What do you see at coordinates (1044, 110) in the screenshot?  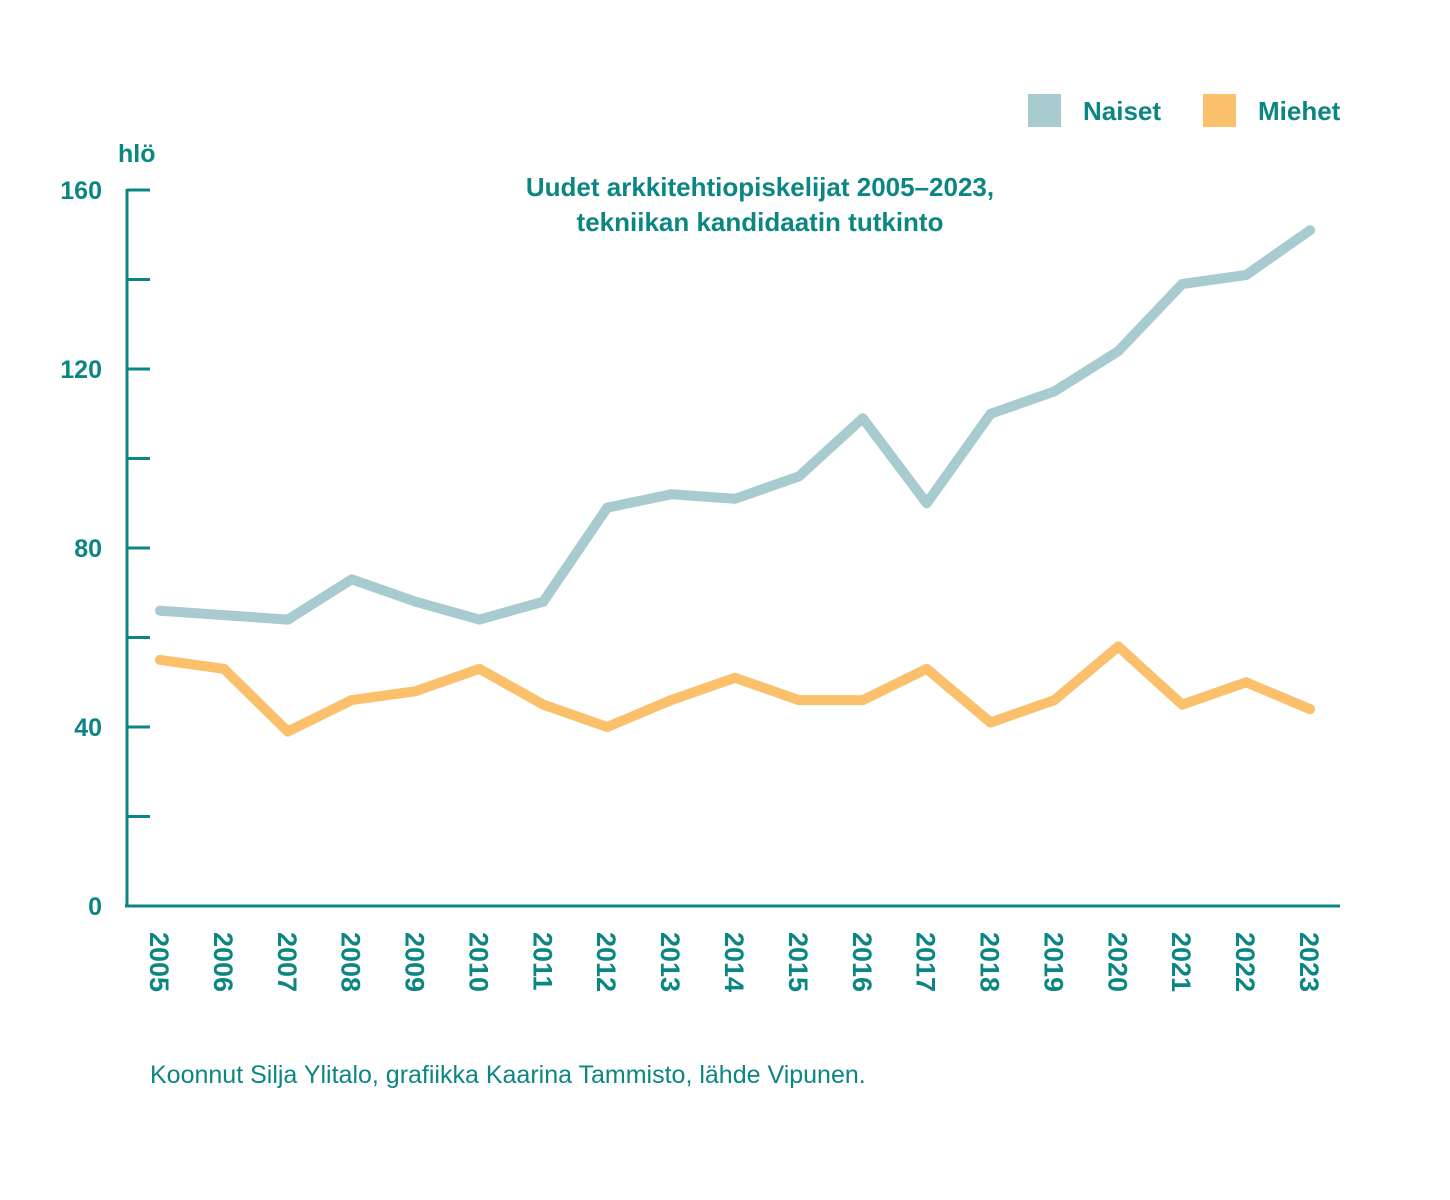 I see `legend-swatch-naiset` at bounding box center [1044, 110].